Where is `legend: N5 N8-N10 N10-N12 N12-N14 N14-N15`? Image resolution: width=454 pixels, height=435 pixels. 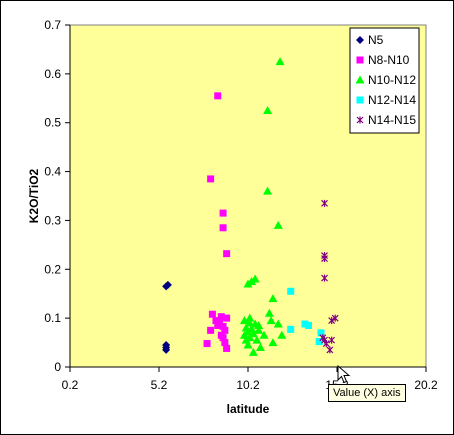 legend: N5 N8-N10 N10-N12 N12-N14 N14-N15 is located at coordinates (384, 80).